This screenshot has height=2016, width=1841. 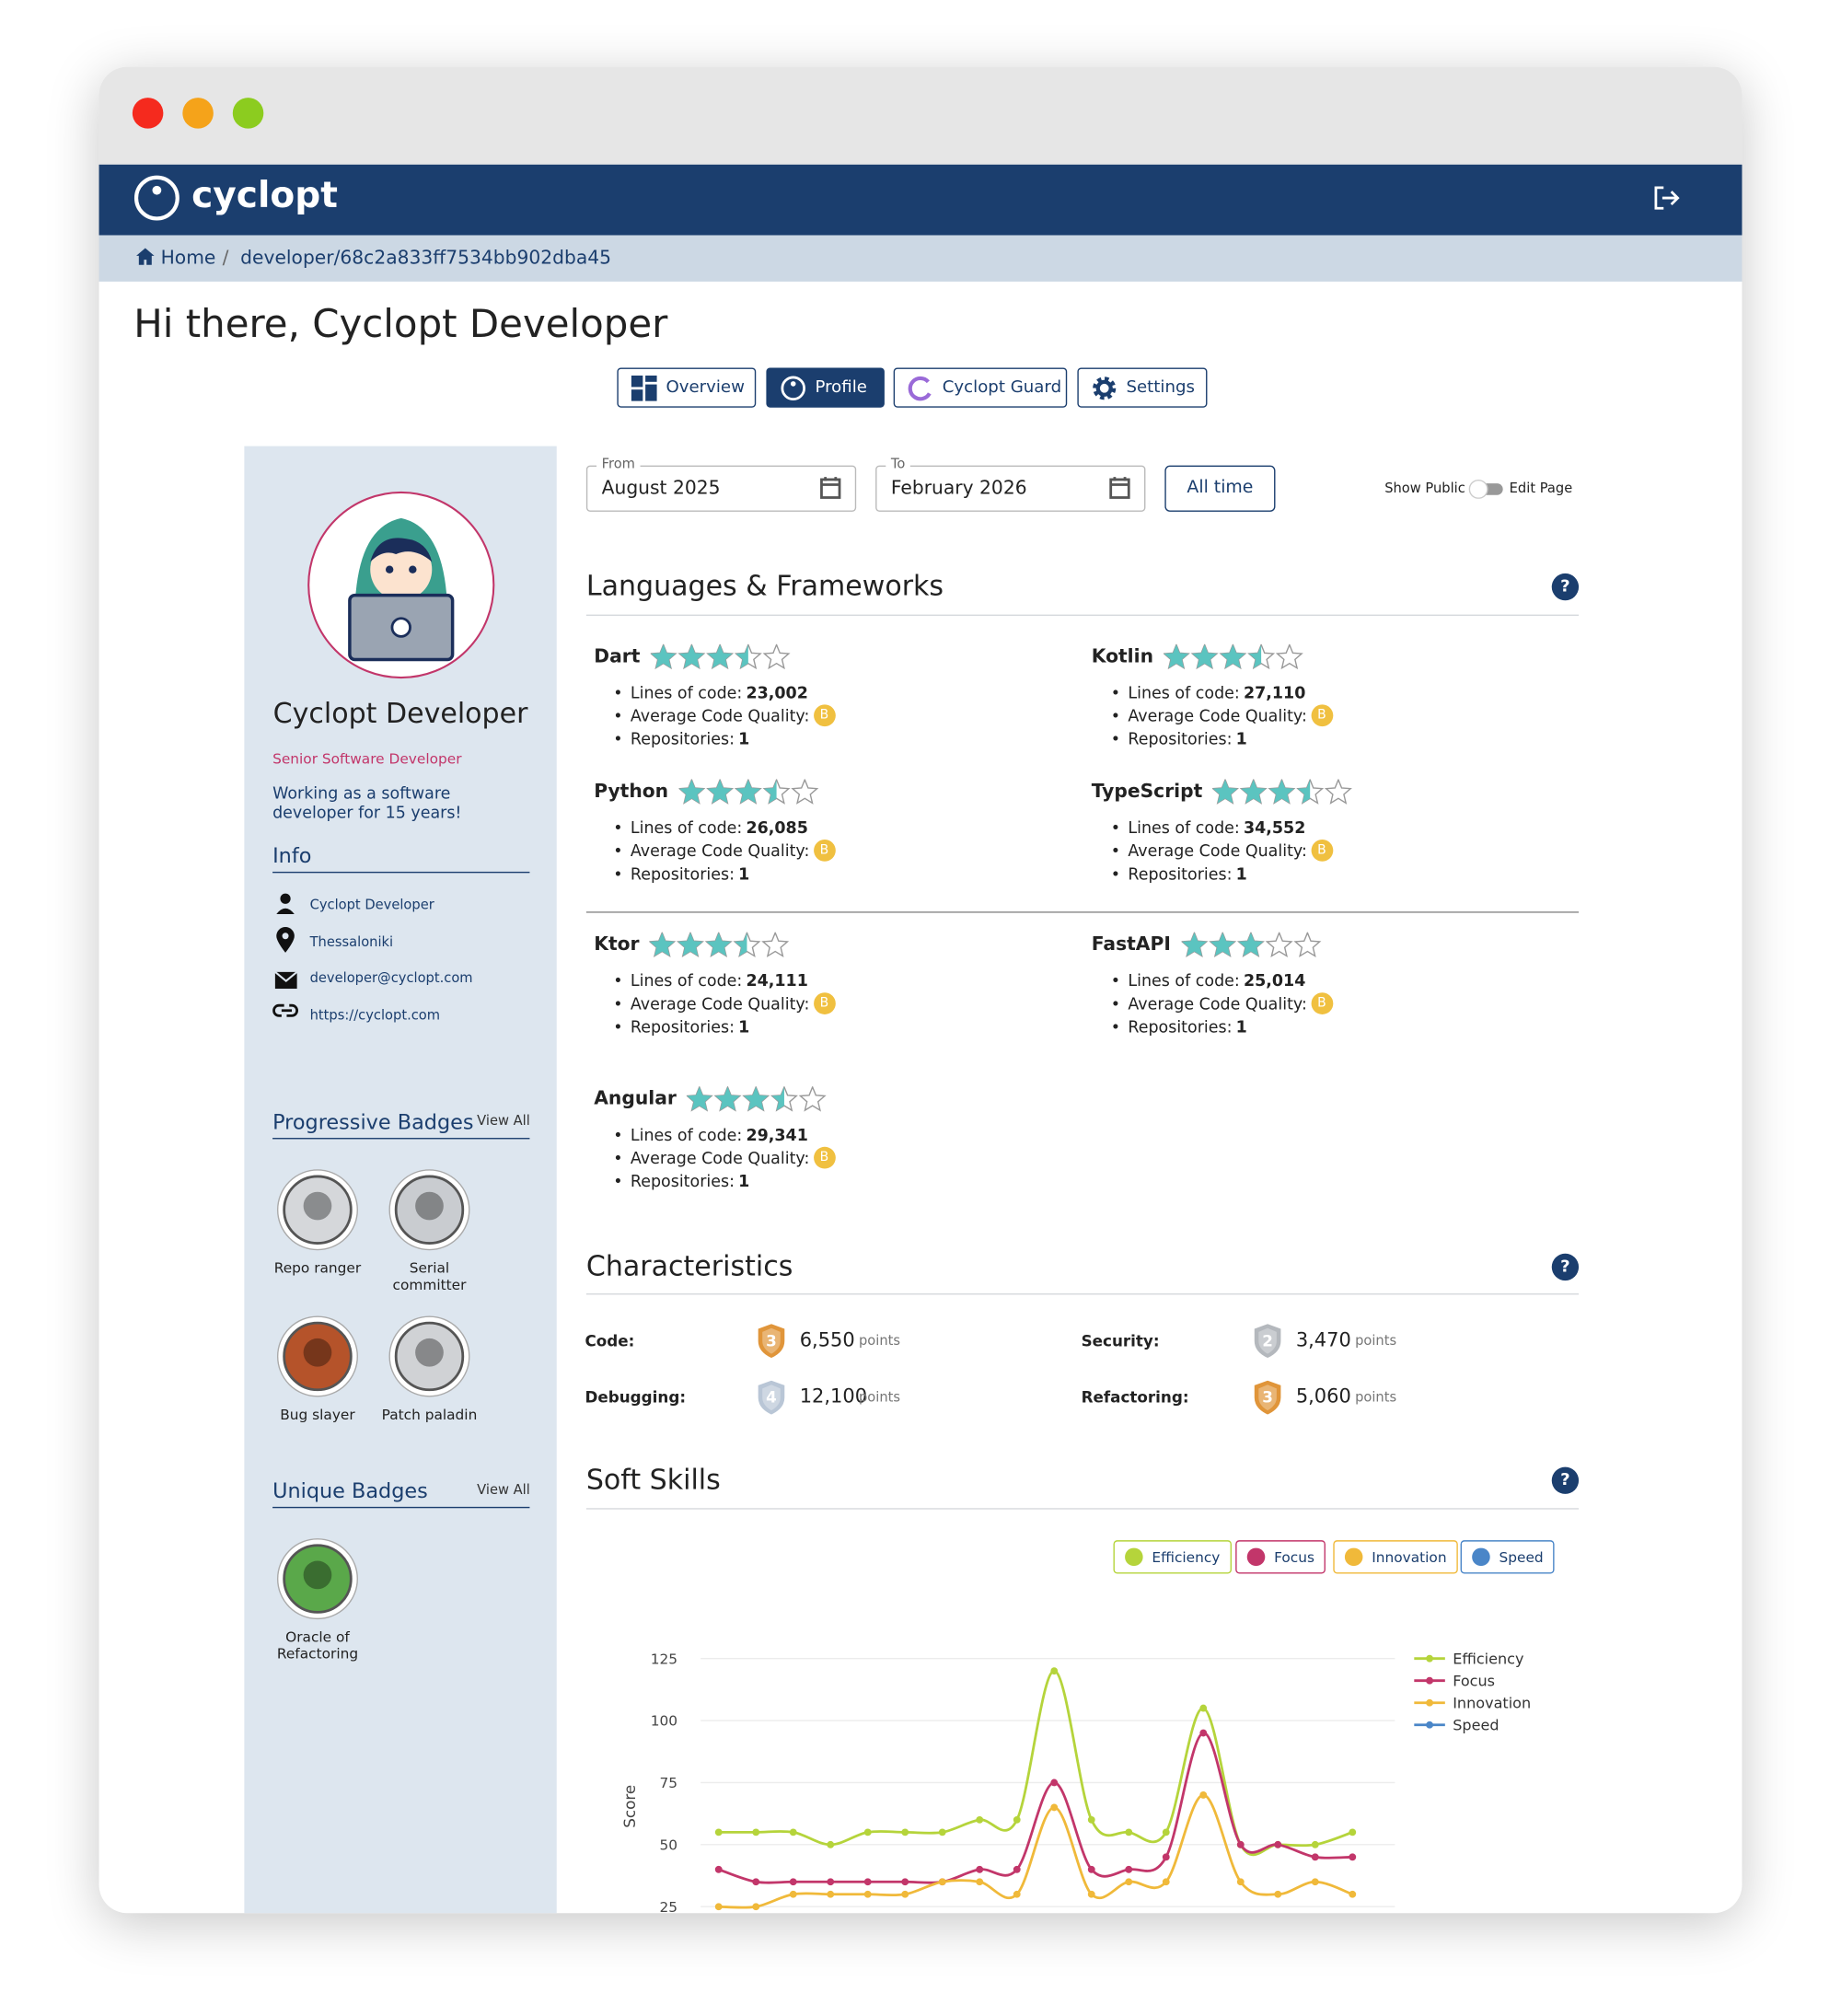 What do you see at coordinates (920, 115) in the screenshot?
I see `title-bar` at bounding box center [920, 115].